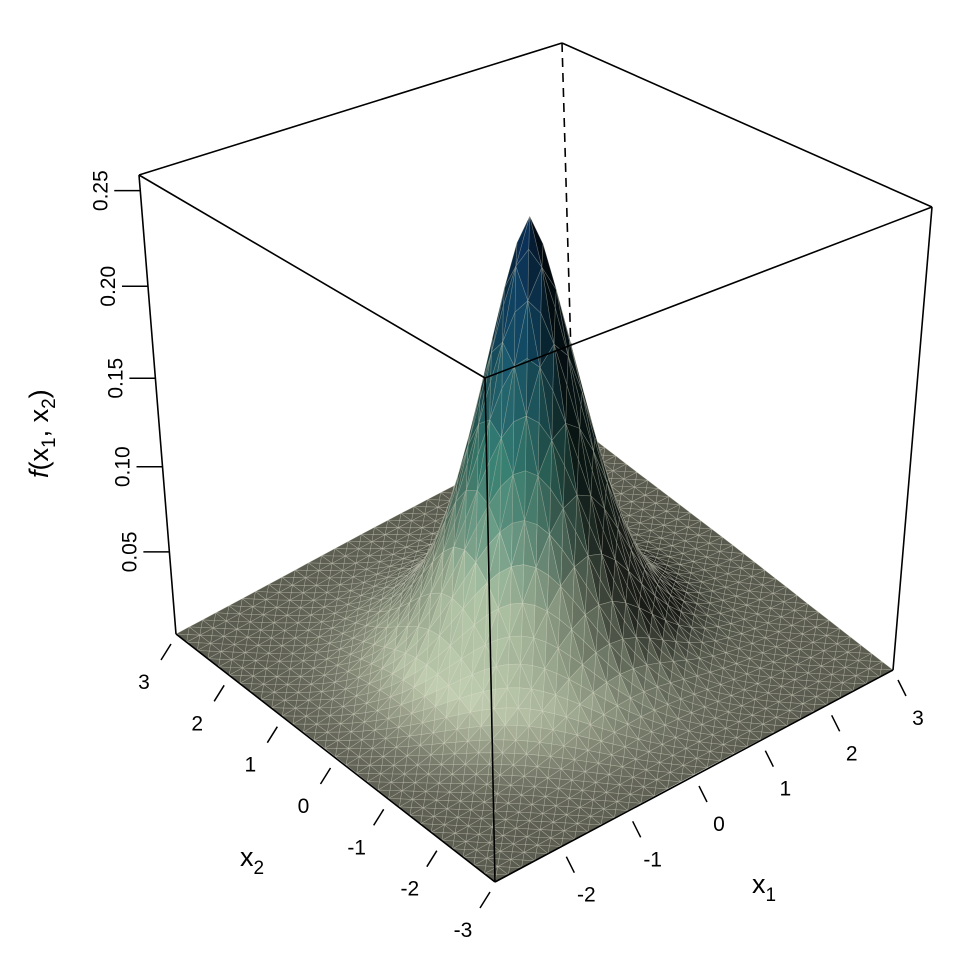  I want to click on z-tick-label: 0.20, so click(108, 286).